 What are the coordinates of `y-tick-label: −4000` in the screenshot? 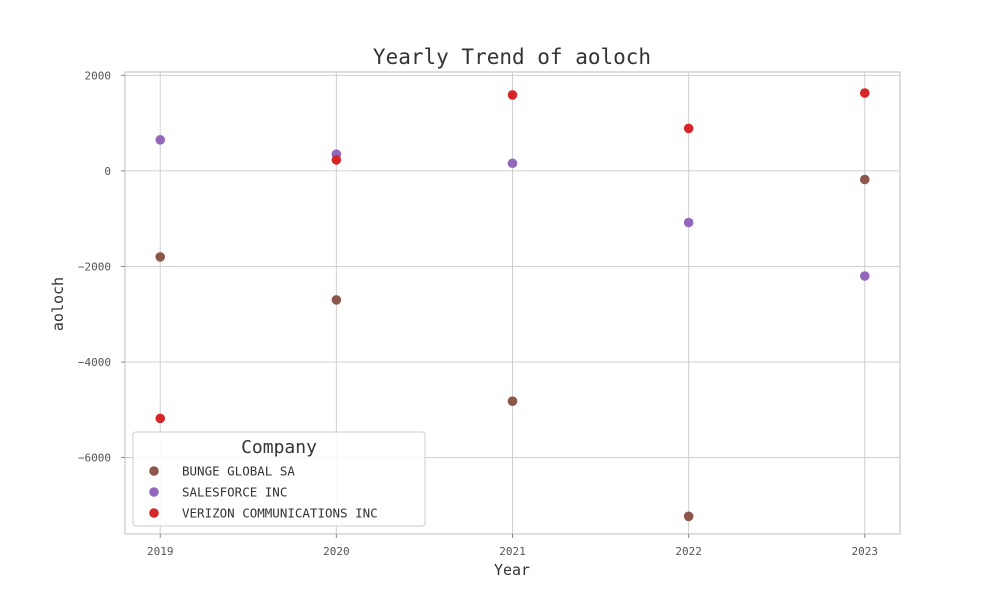 It's located at (94, 362).